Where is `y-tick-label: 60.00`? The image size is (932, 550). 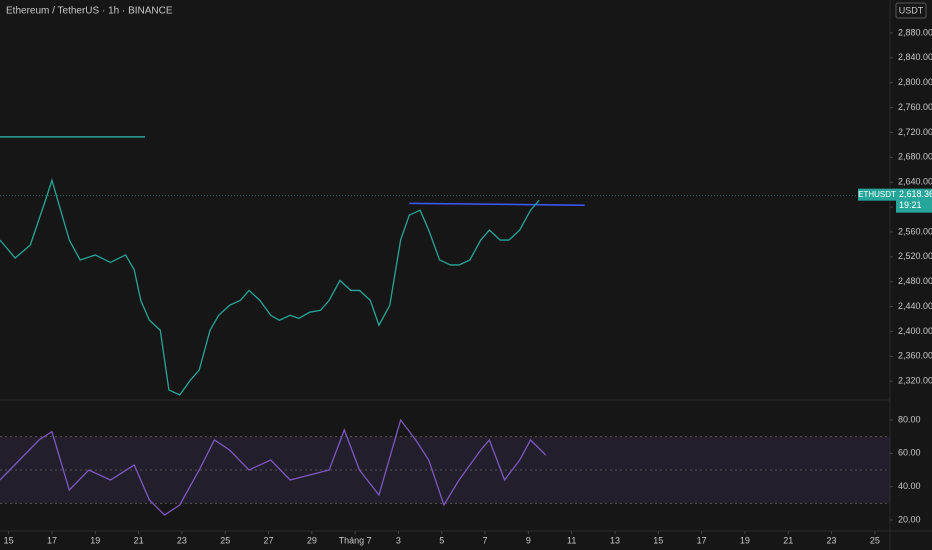 y-tick-label: 60.00 is located at coordinates (909, 453).